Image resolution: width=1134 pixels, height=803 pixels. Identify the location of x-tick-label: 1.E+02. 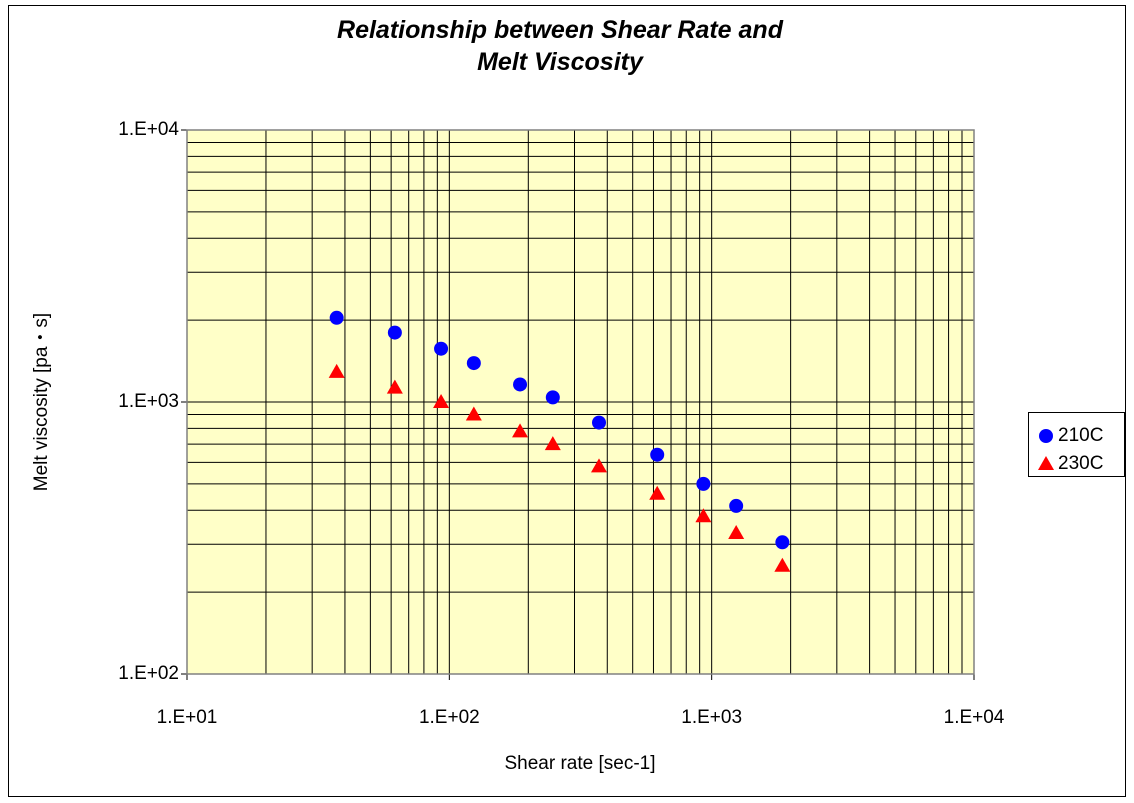
(449, 717).